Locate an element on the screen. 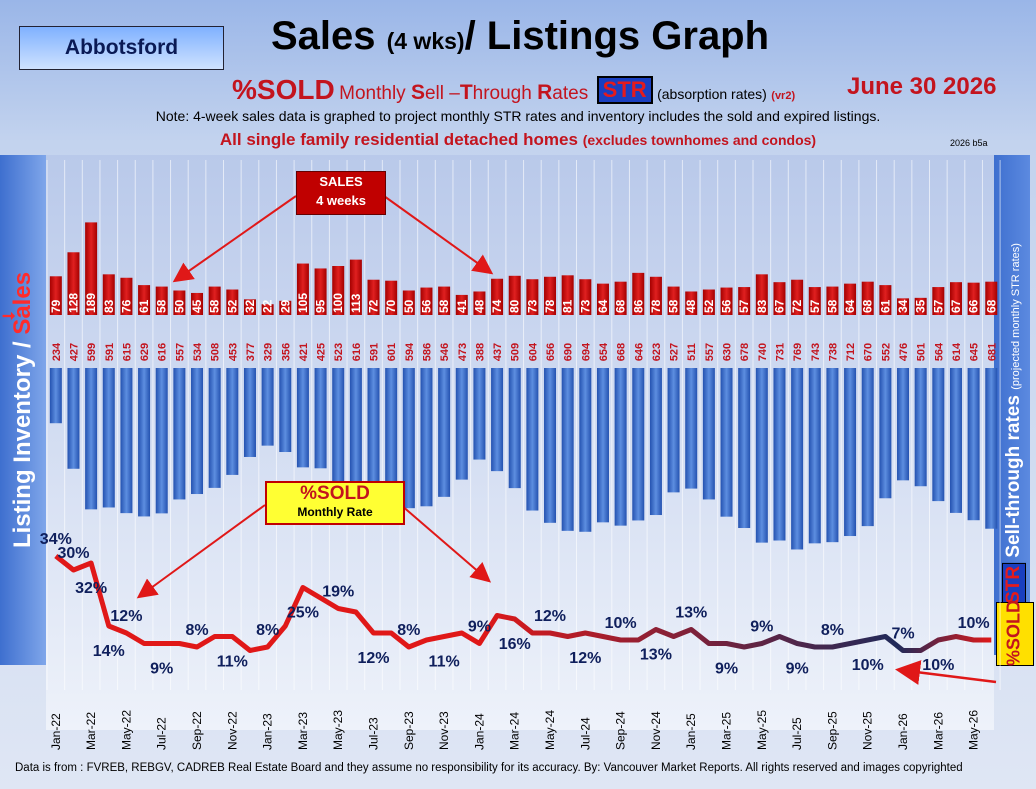  x-tick-label: Nov-23 is located at coordinates (444, 730).